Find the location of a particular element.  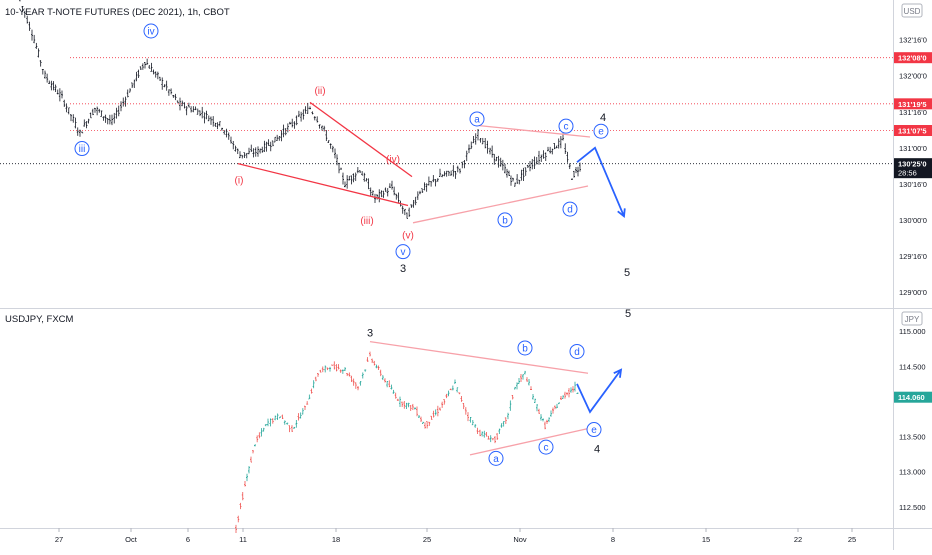

time-axis-label: 18 is located at coordinates (336, 539).